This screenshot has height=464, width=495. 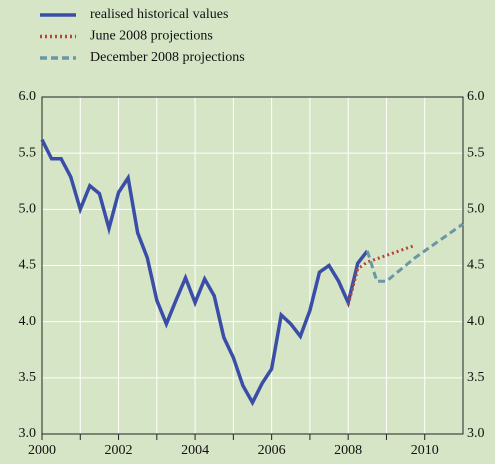 What do you see at coordinates (476, 265) in the screenshot?
I see `y2-tick-label: 4.5` at bounding box center [476, 265].